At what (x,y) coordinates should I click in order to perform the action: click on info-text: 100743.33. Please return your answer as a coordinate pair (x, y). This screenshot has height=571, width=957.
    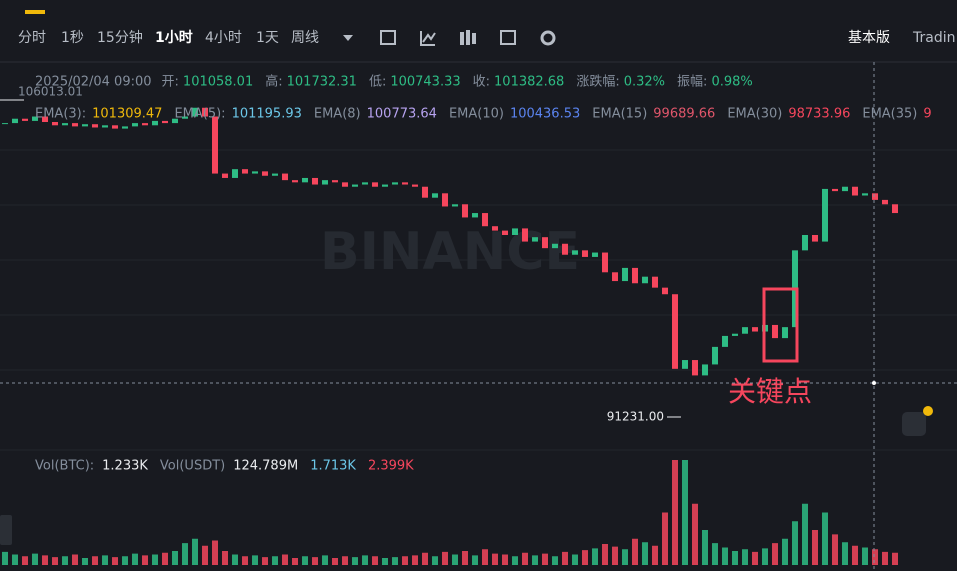
    Looking at the image, I should click on (425, 82).